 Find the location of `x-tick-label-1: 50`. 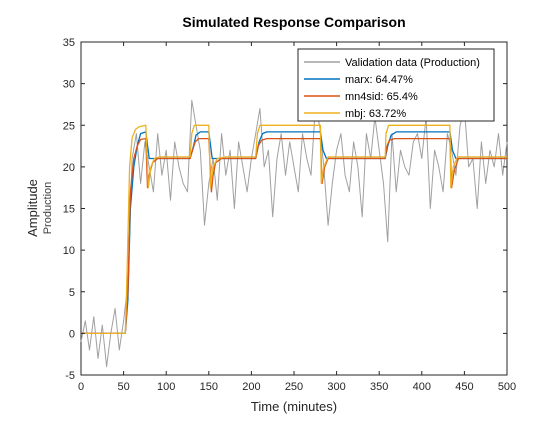

x-tick-label-1: 50 is located at coordinates (123, 387).